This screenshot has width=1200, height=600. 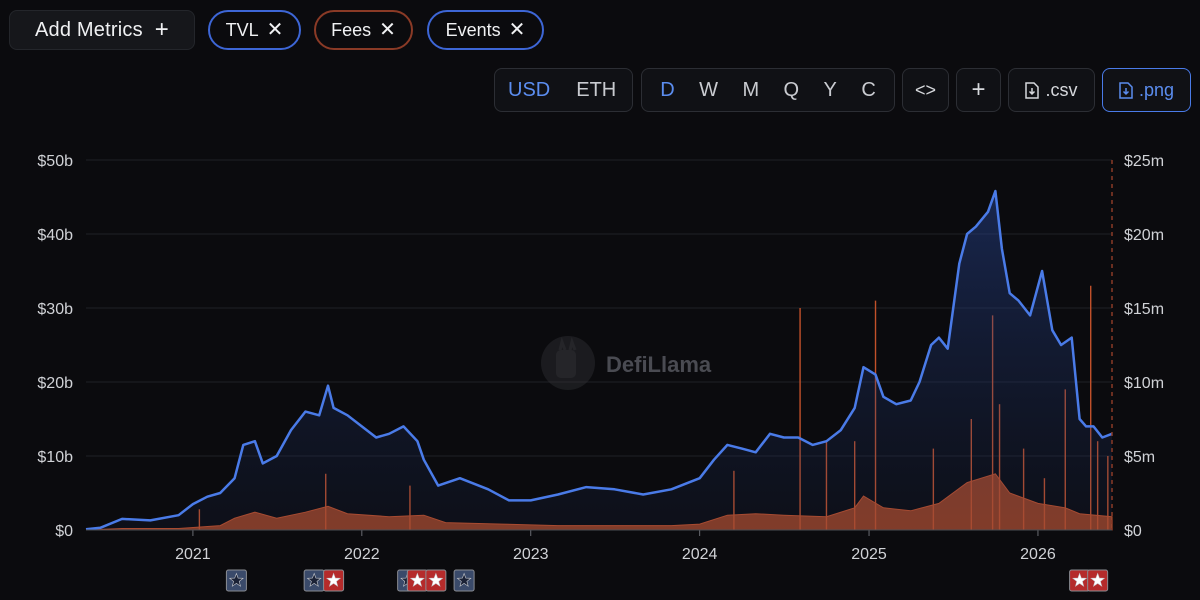 What do you see at coordinates (1061, 89) in the screenshot?
I see `csv-label: .csv` at bounding box center [1061, 89].